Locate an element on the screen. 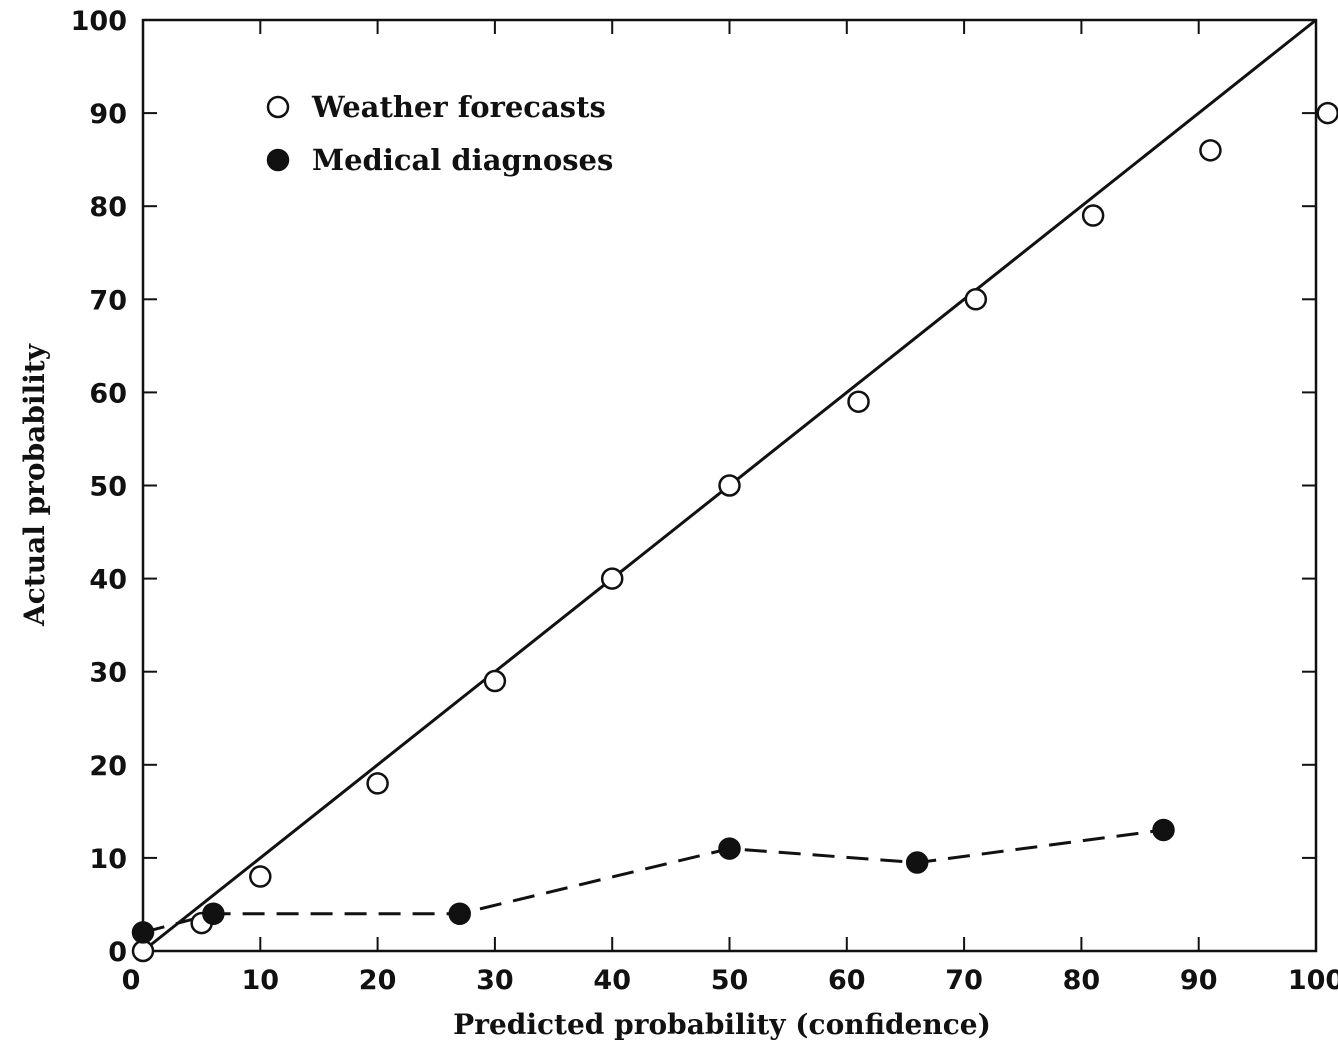 The height and width of the screenshot is (1046, 1338). x-tick-label: 50 is located at coordinates (730, 980).